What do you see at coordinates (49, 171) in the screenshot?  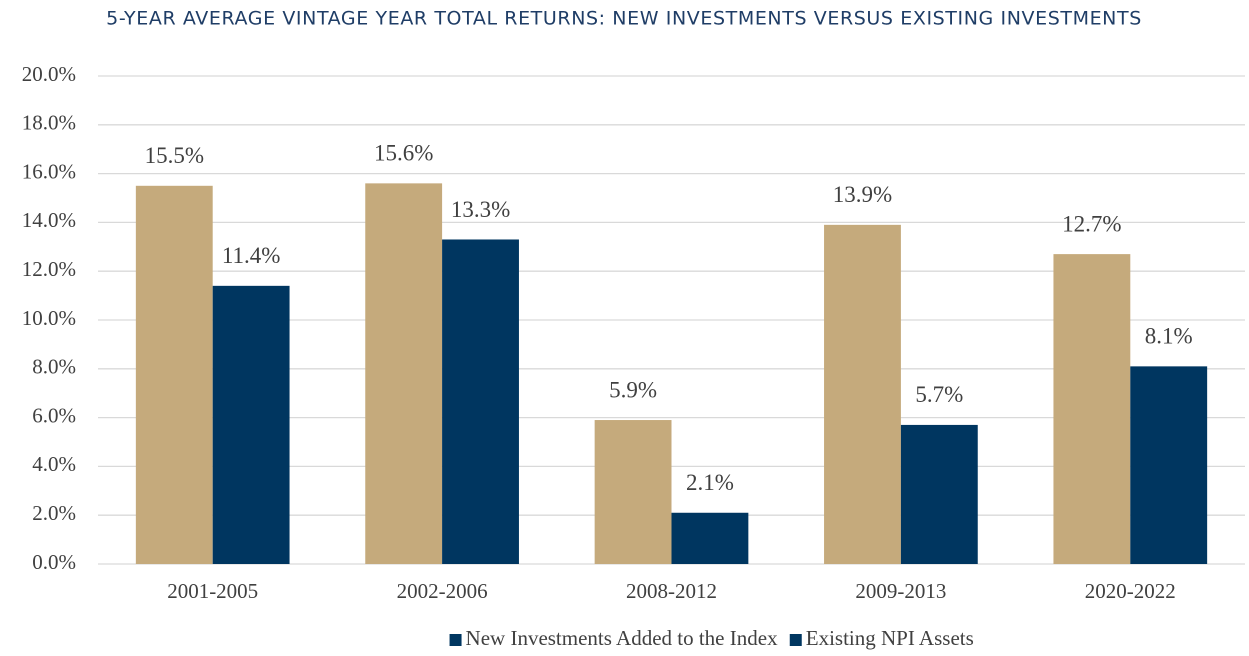 I see `y-tick-label: 16.0%` at bounding box center [49, 171].